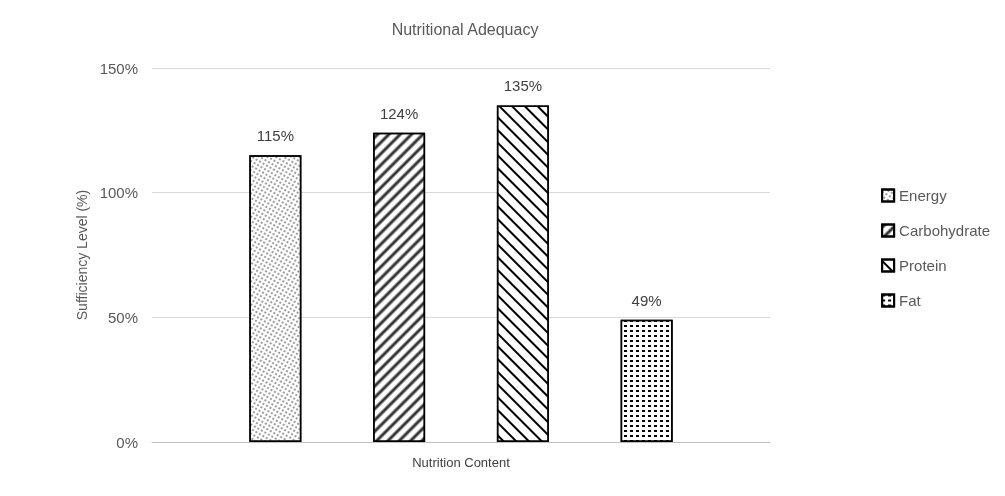 This screenshot has height=496, width=1005. Describe the element at coordinates (465, 29) in the screenshot. I see `chart-title: Nutritional Adequacy` at that location.